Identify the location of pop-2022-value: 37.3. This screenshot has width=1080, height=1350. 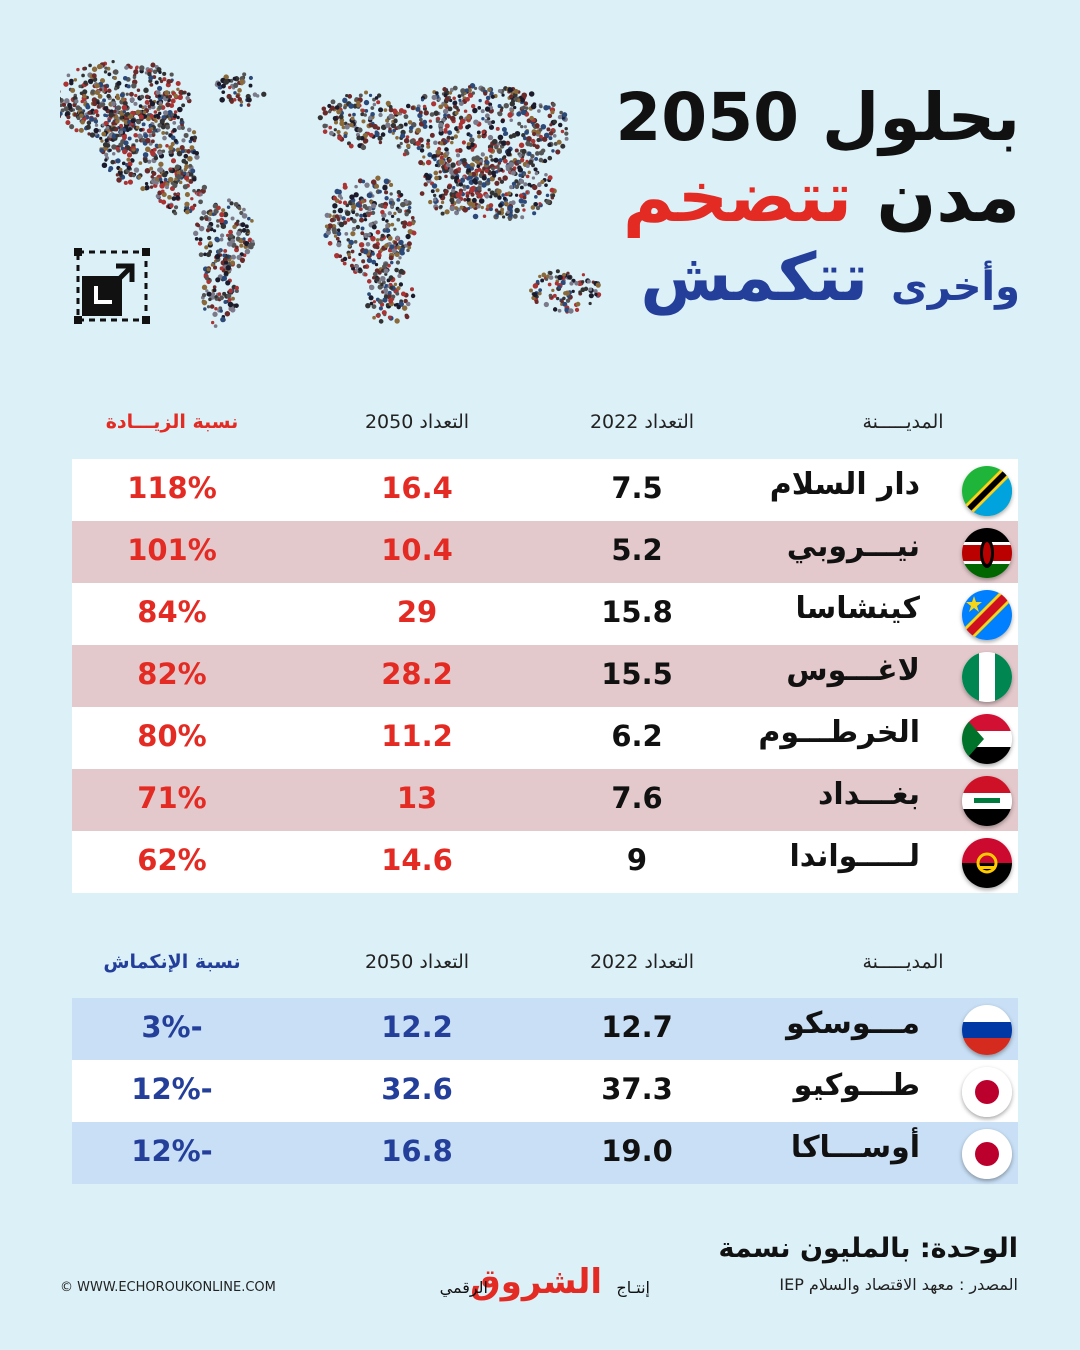
(637, 1089).